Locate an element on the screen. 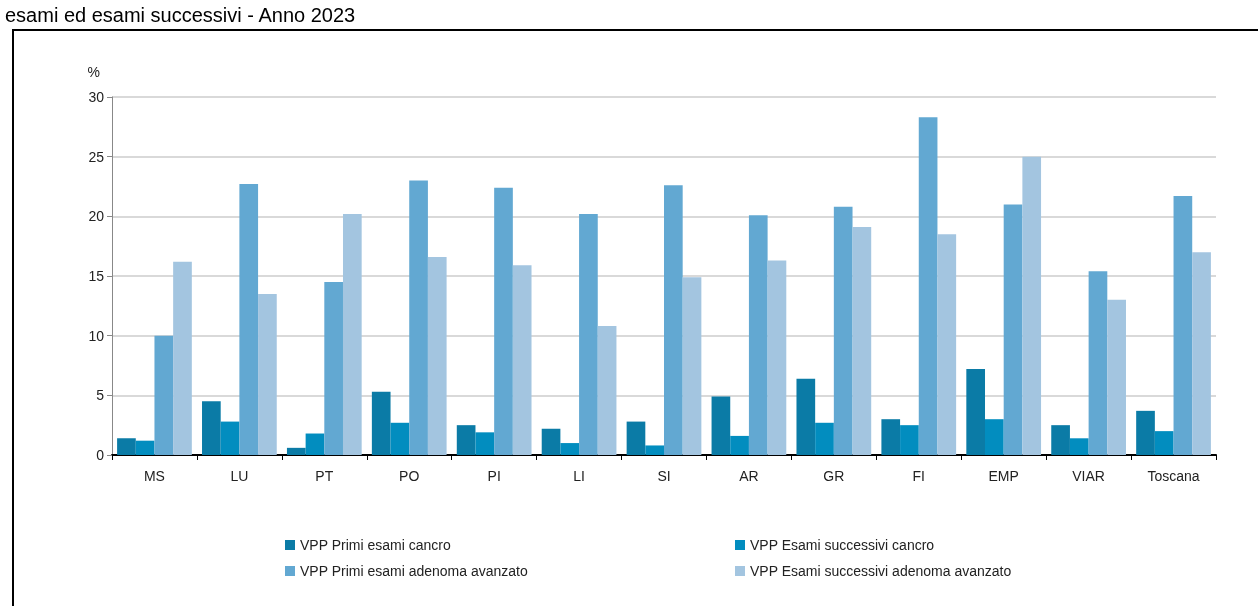 The width and height of the screenshot is (1258, 606). x-tick-label: FI is located at coordinates (918, 476).